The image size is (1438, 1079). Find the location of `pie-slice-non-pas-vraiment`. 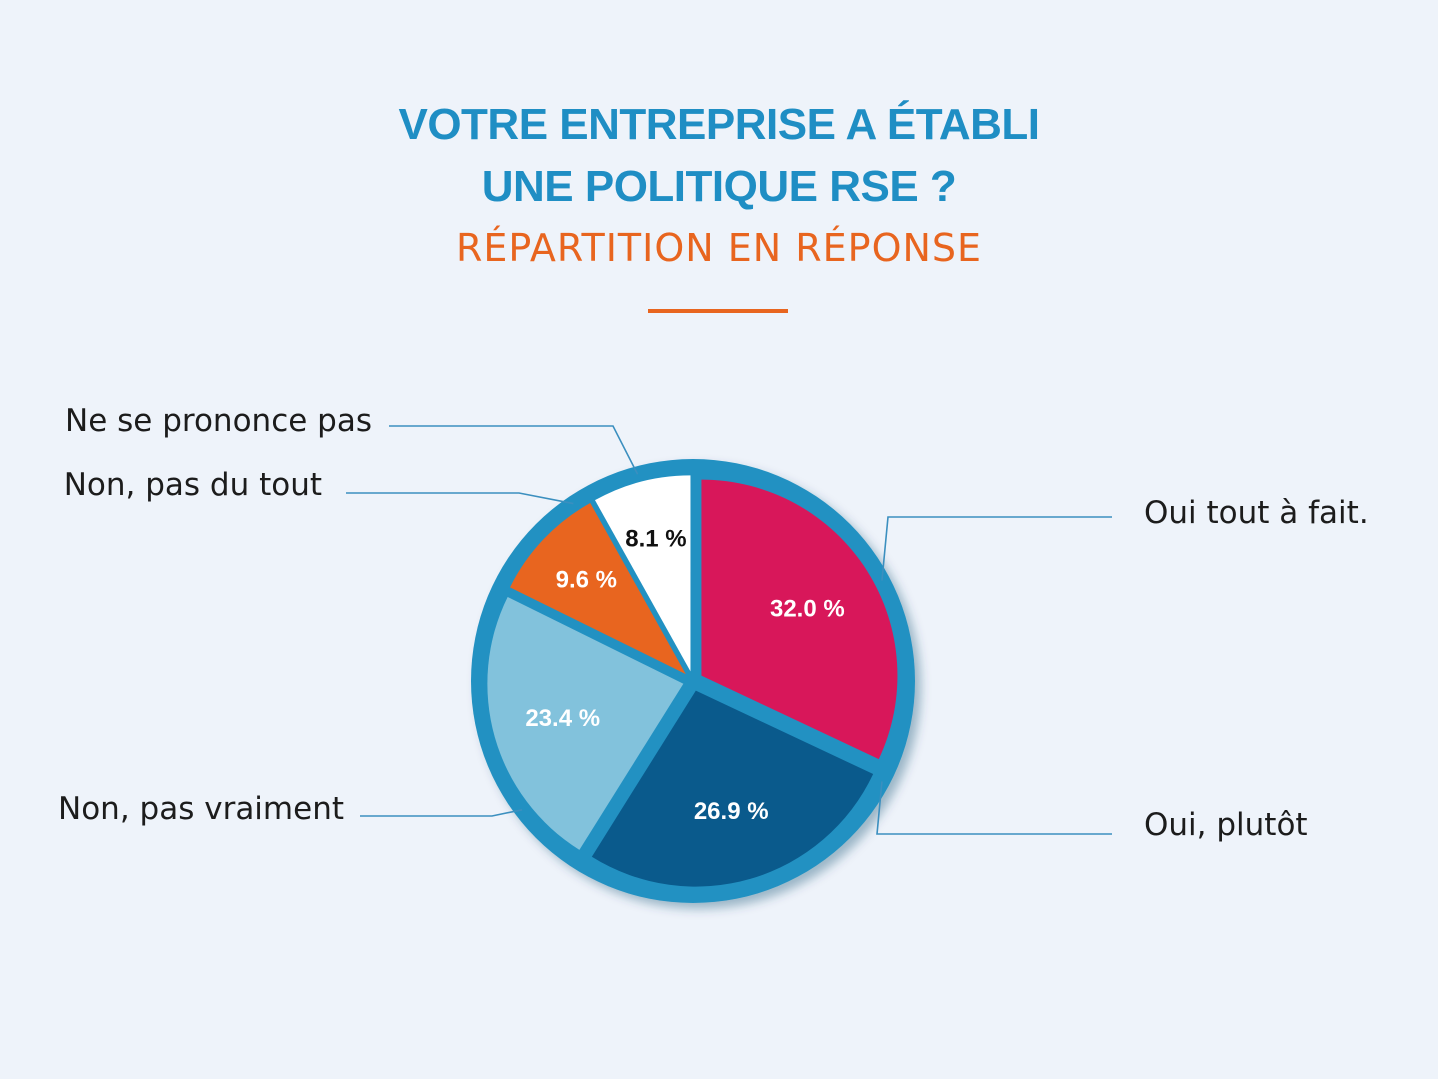

pie-slice-non-pas-vraiment is located at coordinates (585, 723).